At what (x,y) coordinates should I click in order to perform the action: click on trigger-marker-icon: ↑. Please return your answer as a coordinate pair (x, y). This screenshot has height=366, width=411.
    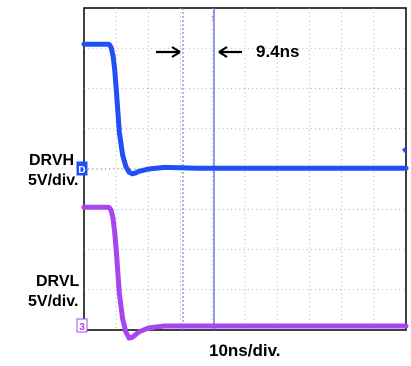
    Looking at the image, I should click on (212, 18).